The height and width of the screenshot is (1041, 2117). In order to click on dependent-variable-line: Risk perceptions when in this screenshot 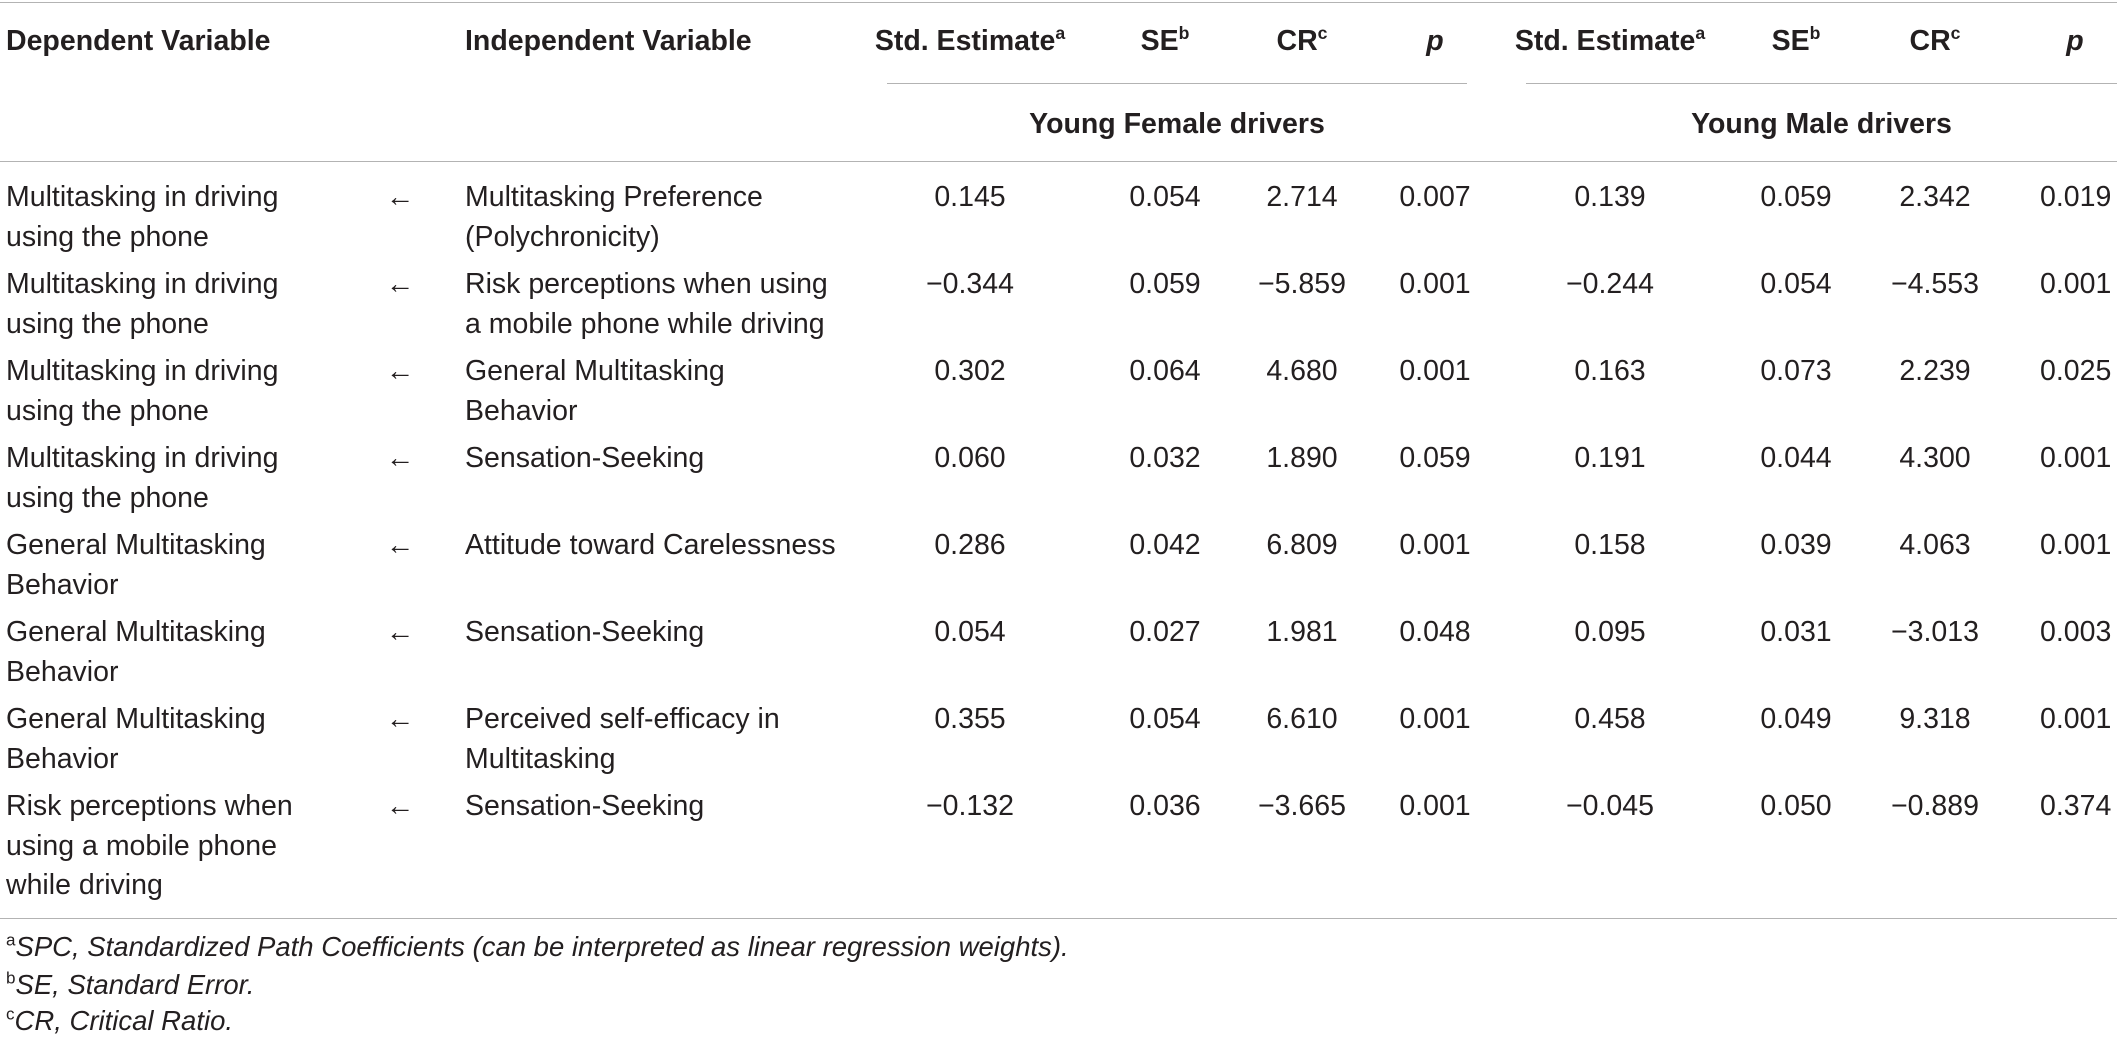, I will do `click(149, 806)`.